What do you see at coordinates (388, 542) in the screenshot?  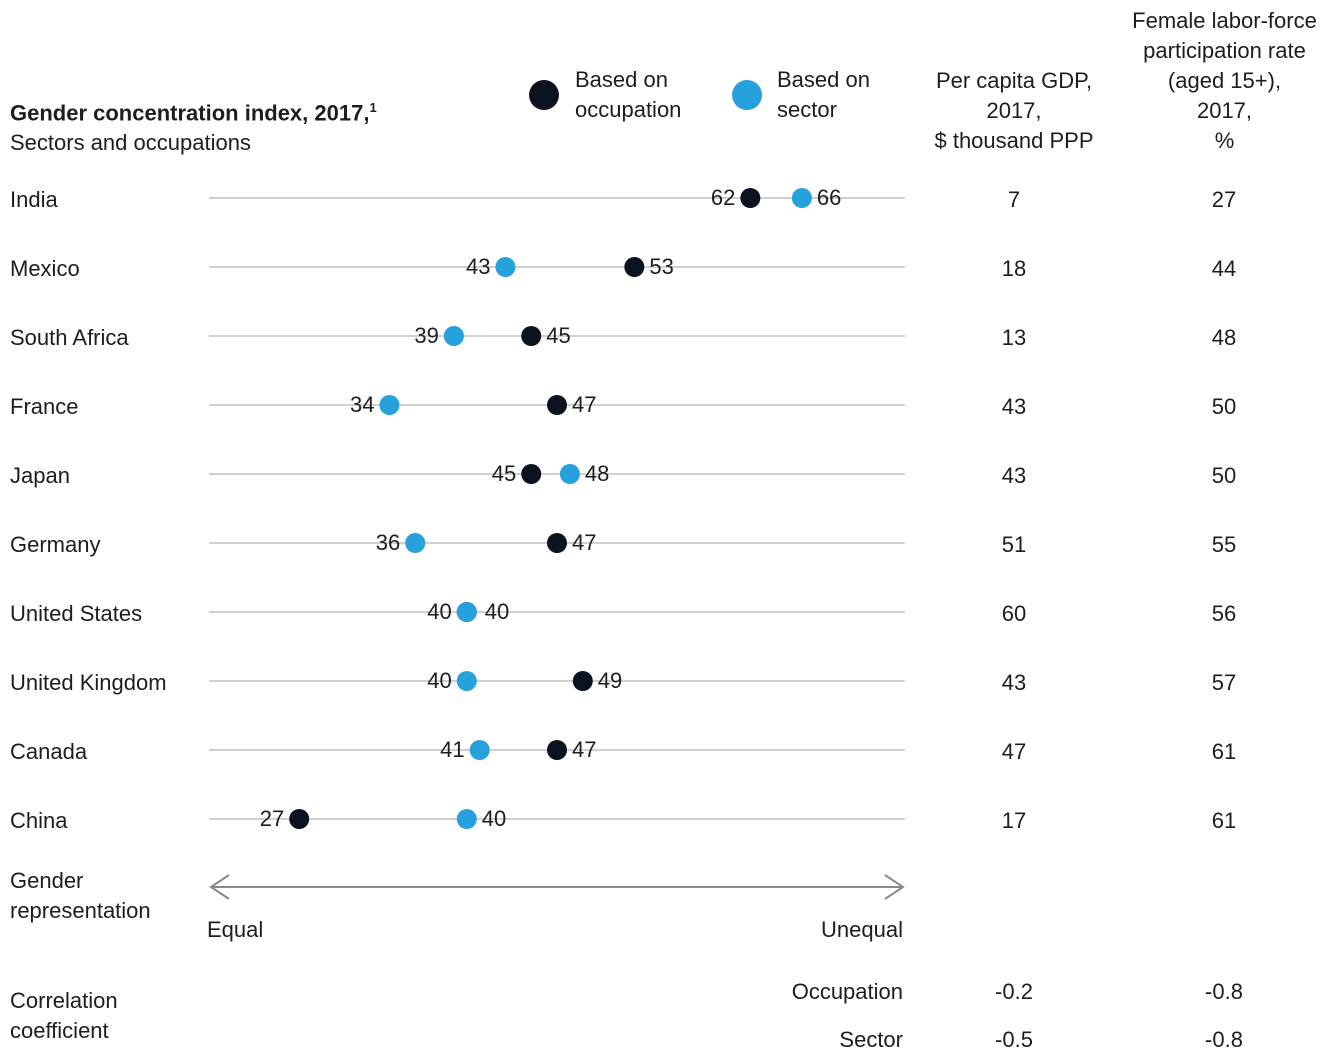 I see `sector-value-label: 36` at bounding box center [388, 542].